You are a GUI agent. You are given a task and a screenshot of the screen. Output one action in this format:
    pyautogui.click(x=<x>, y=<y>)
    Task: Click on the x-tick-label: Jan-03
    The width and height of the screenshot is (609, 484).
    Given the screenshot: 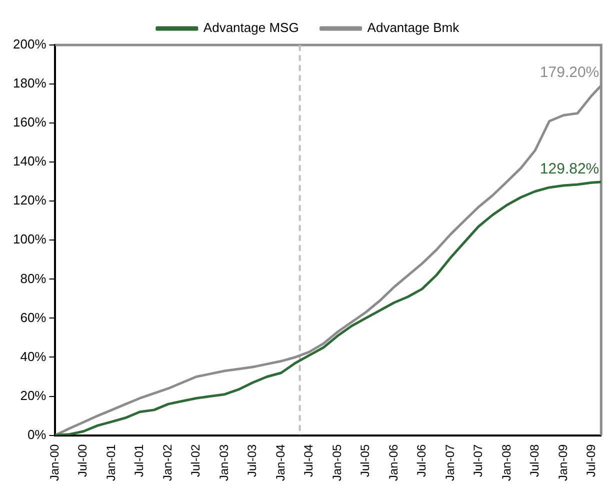 What is the action you would take?
    pyautogui.click(x=224, y=463)
    